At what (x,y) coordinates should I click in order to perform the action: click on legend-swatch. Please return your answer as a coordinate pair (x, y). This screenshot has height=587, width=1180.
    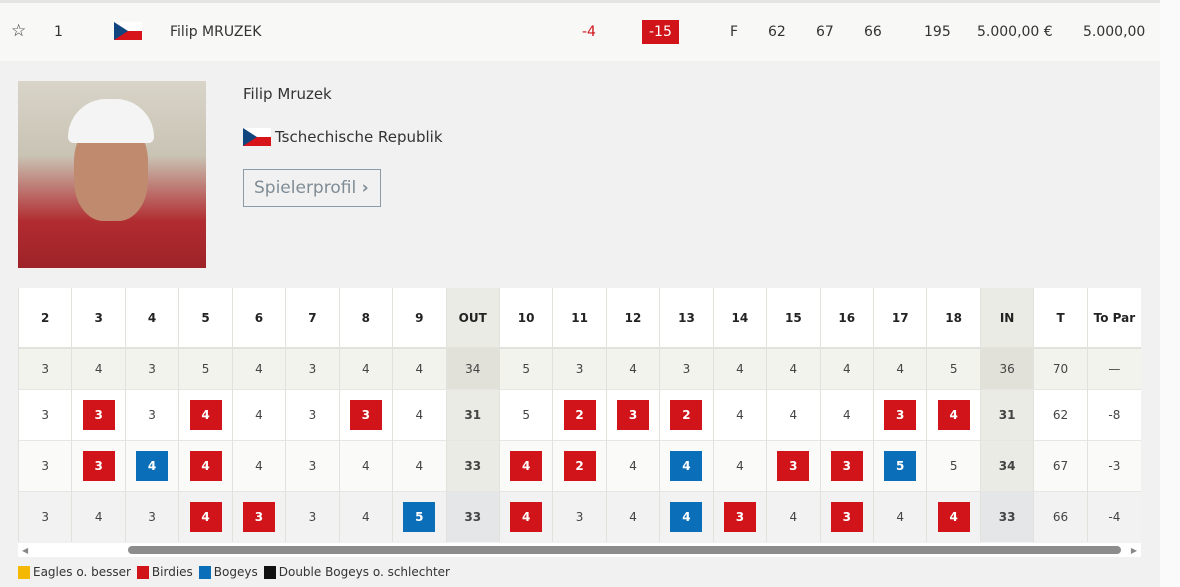
    Looking at the image, I should click on (269, 572).